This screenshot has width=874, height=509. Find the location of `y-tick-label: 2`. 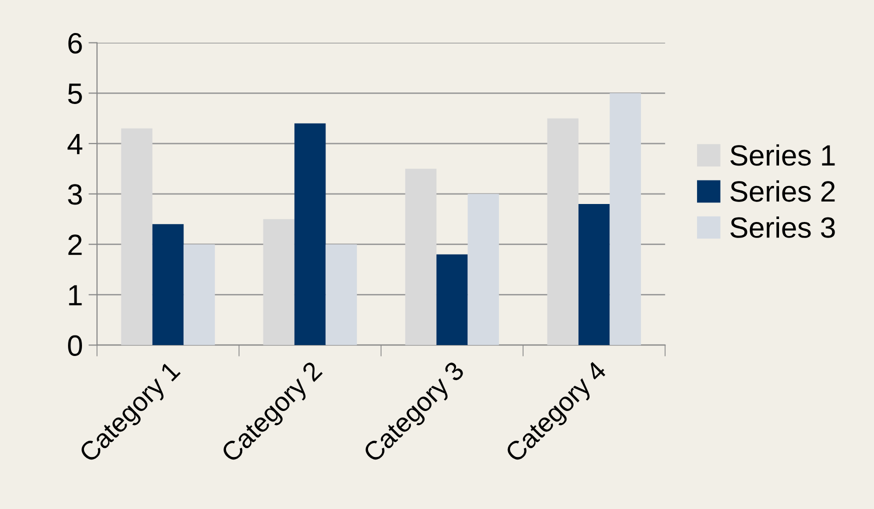

y-tick-label: 2 is located at coordinates (75, 244).